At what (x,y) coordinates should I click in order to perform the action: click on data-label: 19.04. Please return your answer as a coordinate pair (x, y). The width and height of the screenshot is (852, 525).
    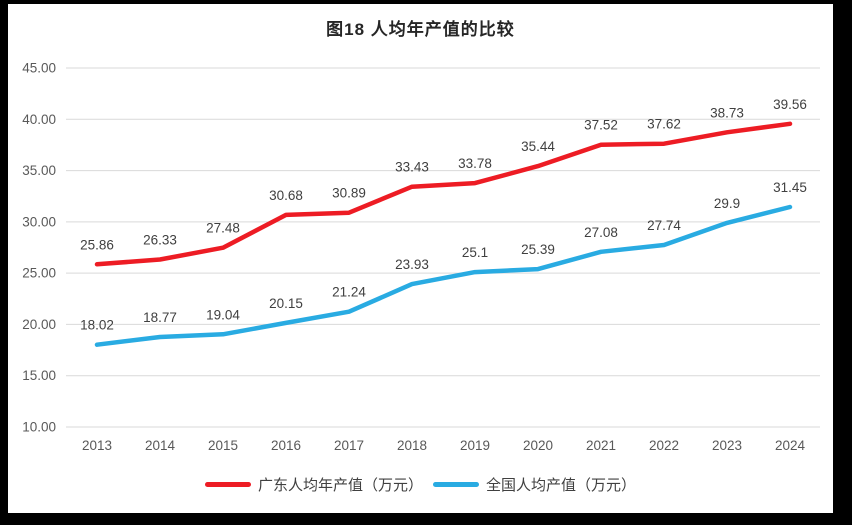
    Looking at the image, I should click on (223, 314).